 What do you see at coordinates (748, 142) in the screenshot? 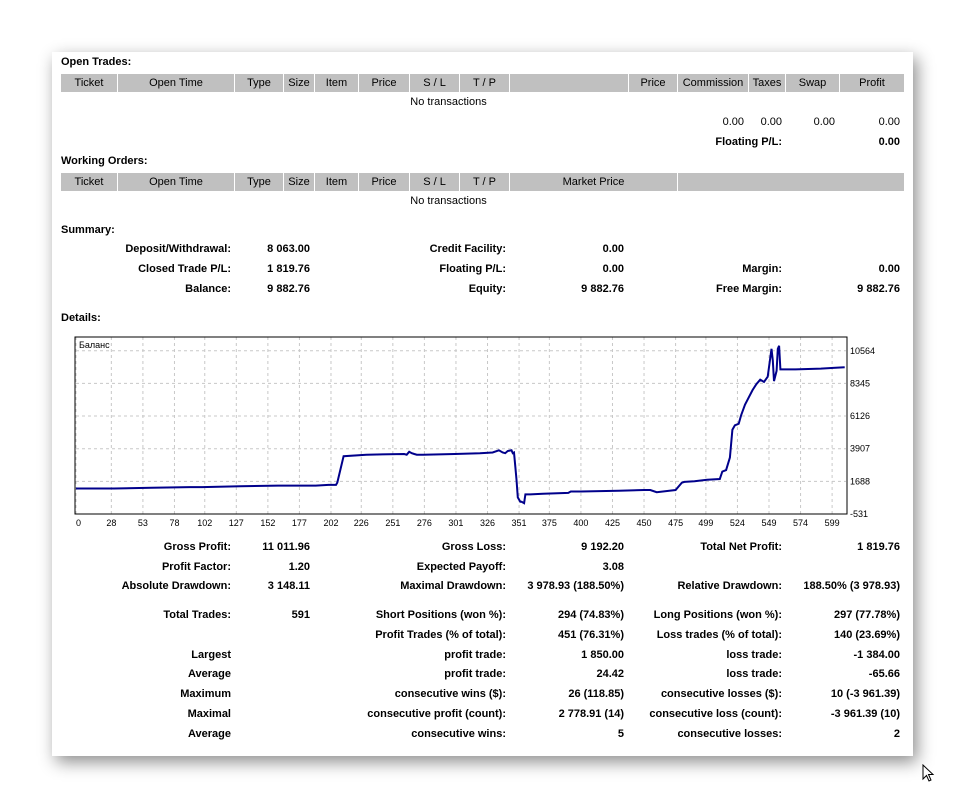
I see `open-floating-label: Floating P/L:` at bounding box center [748, 142].